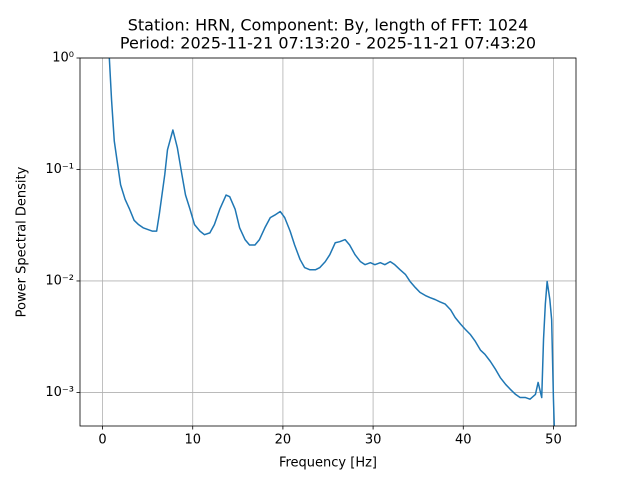  What do you see at coordinates (22, 241) in the screenshot?
I see `y-axis-label: Power Spectral Density` at bounding box center [22, 241].